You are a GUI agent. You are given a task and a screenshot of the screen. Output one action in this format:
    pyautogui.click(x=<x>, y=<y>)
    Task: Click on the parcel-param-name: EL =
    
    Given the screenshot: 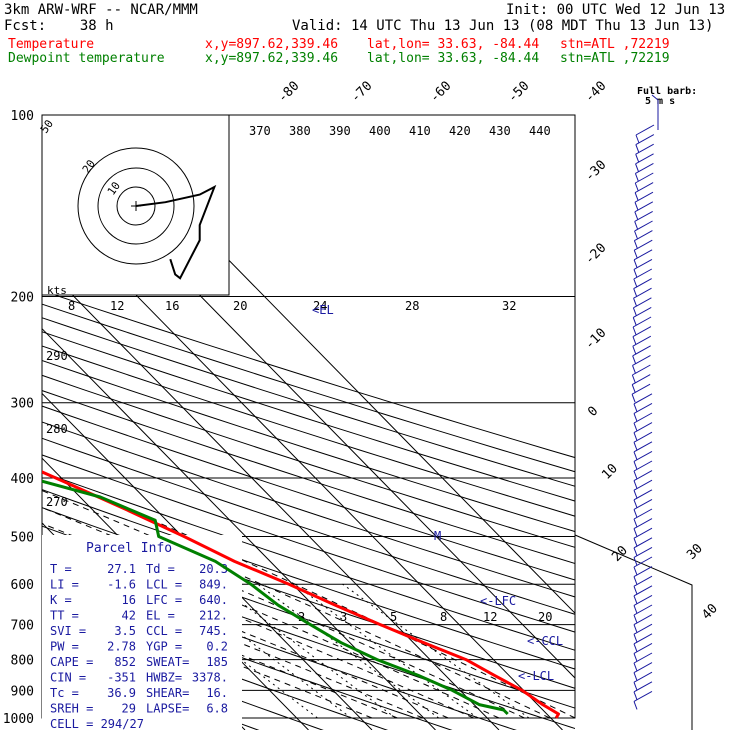 What is the action you would take?
    pyautogui.click(x=160, y=616)
    